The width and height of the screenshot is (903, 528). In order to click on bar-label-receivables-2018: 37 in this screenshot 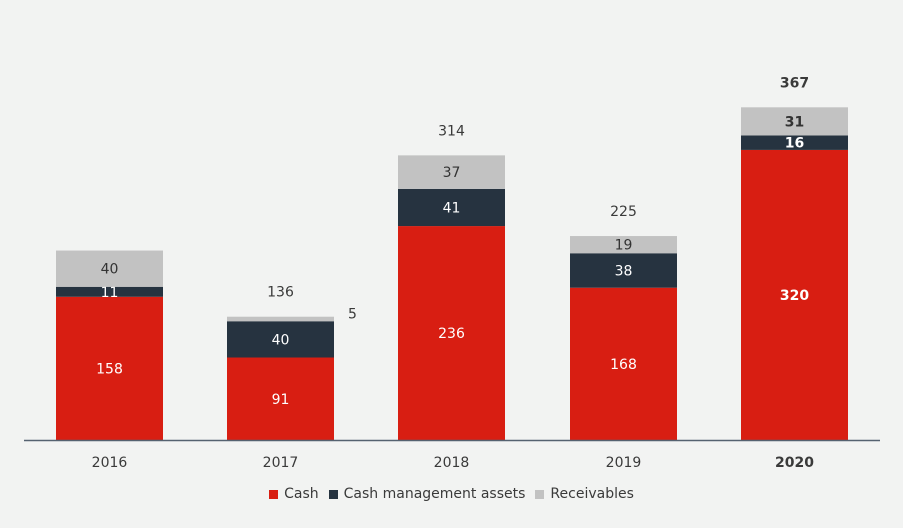, I will do `click(452, 173)`.